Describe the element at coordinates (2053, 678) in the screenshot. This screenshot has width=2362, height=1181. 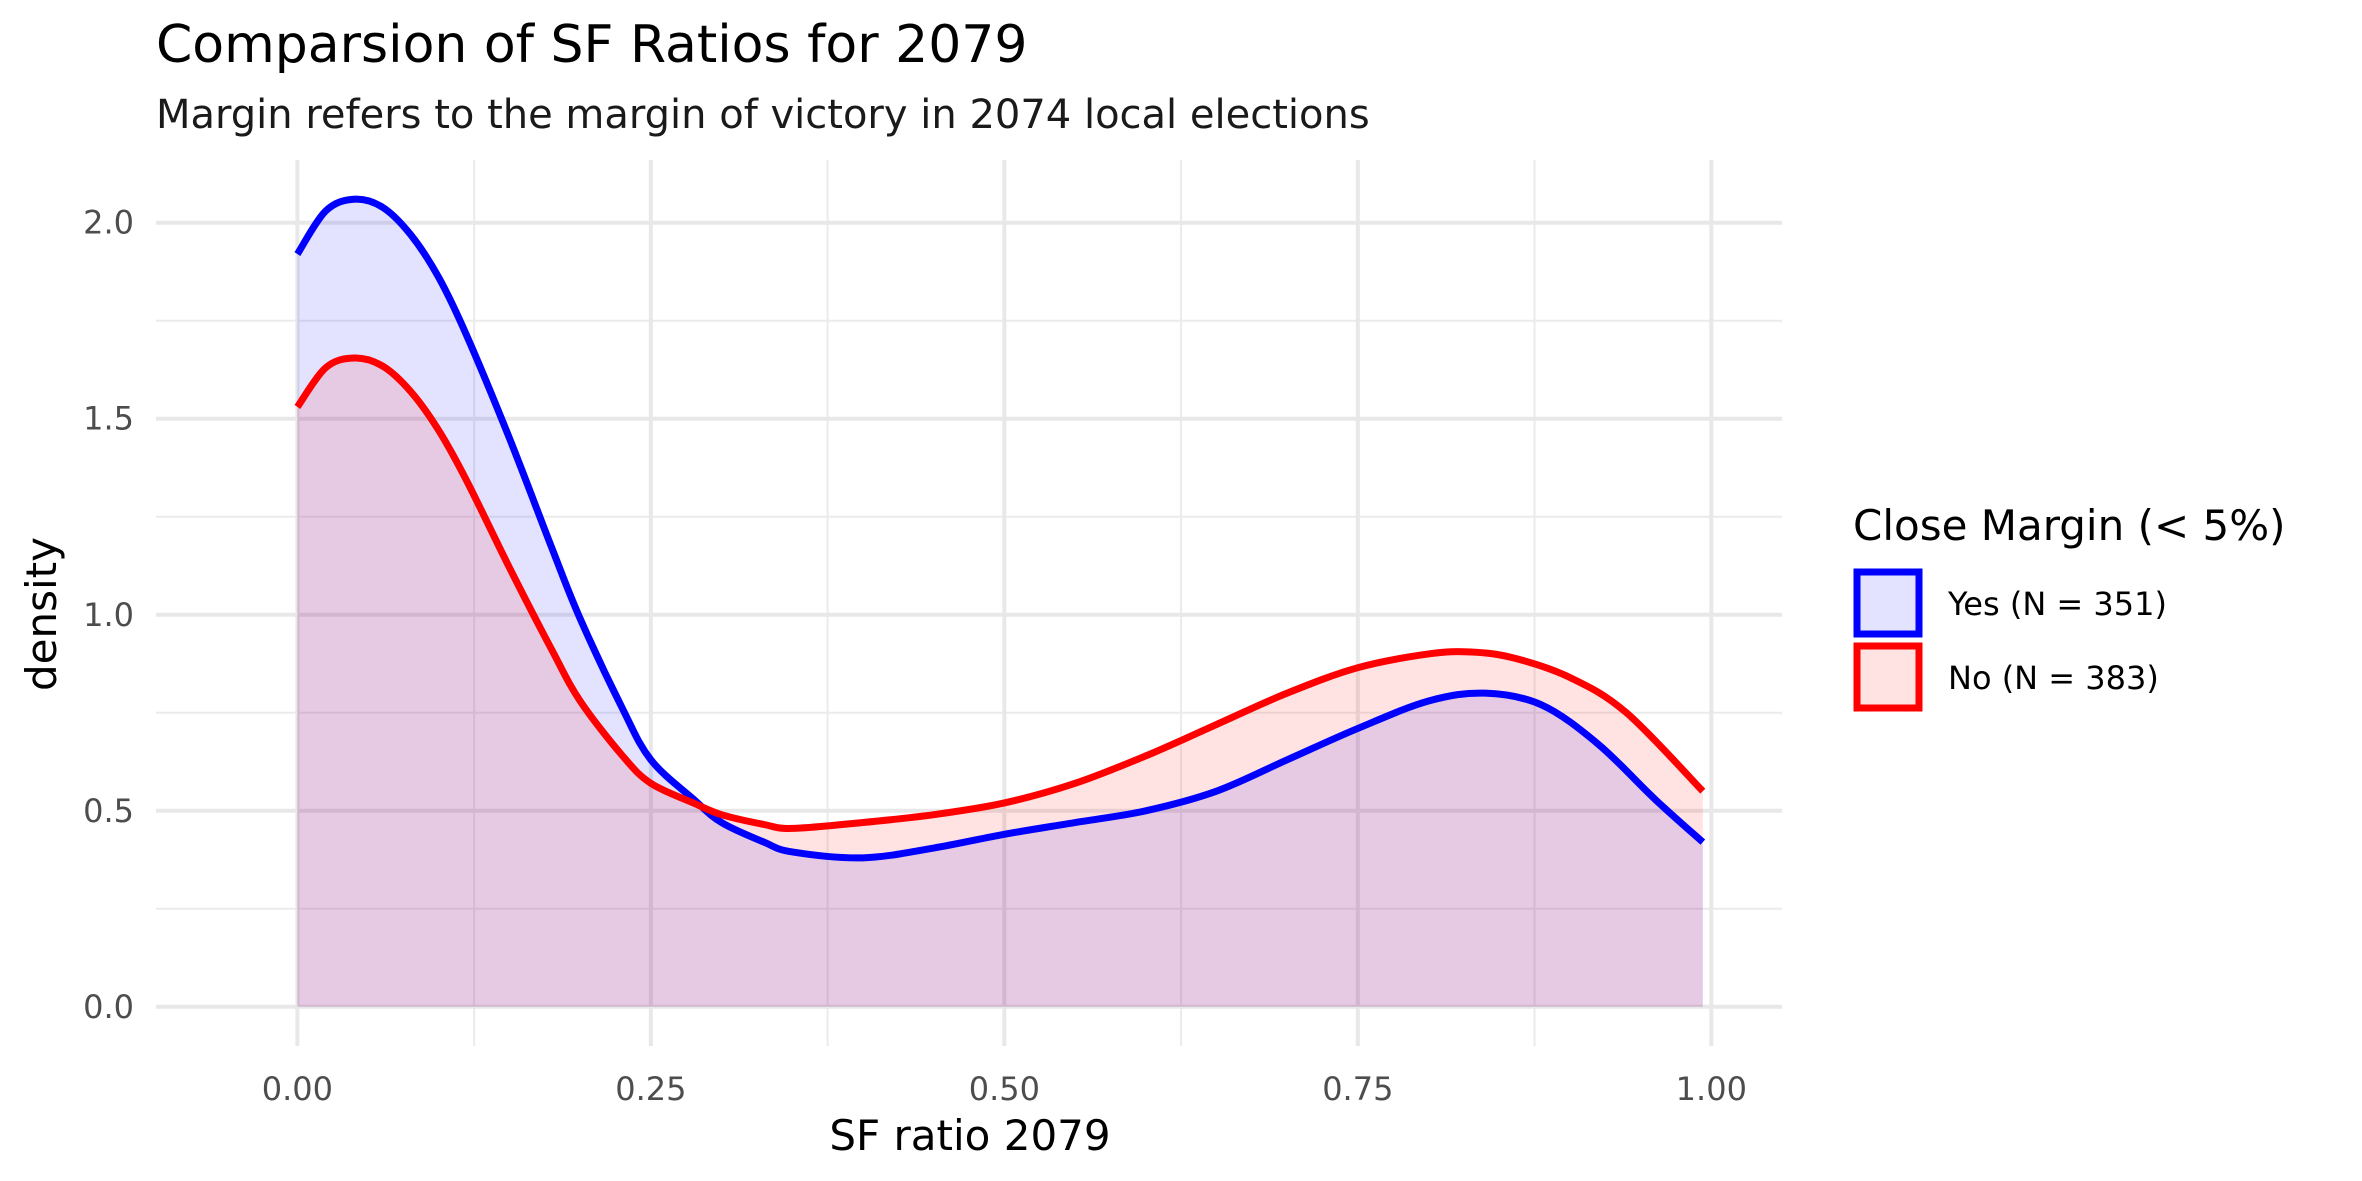
I see `legend-label-no: No (N = 383)` at that location.